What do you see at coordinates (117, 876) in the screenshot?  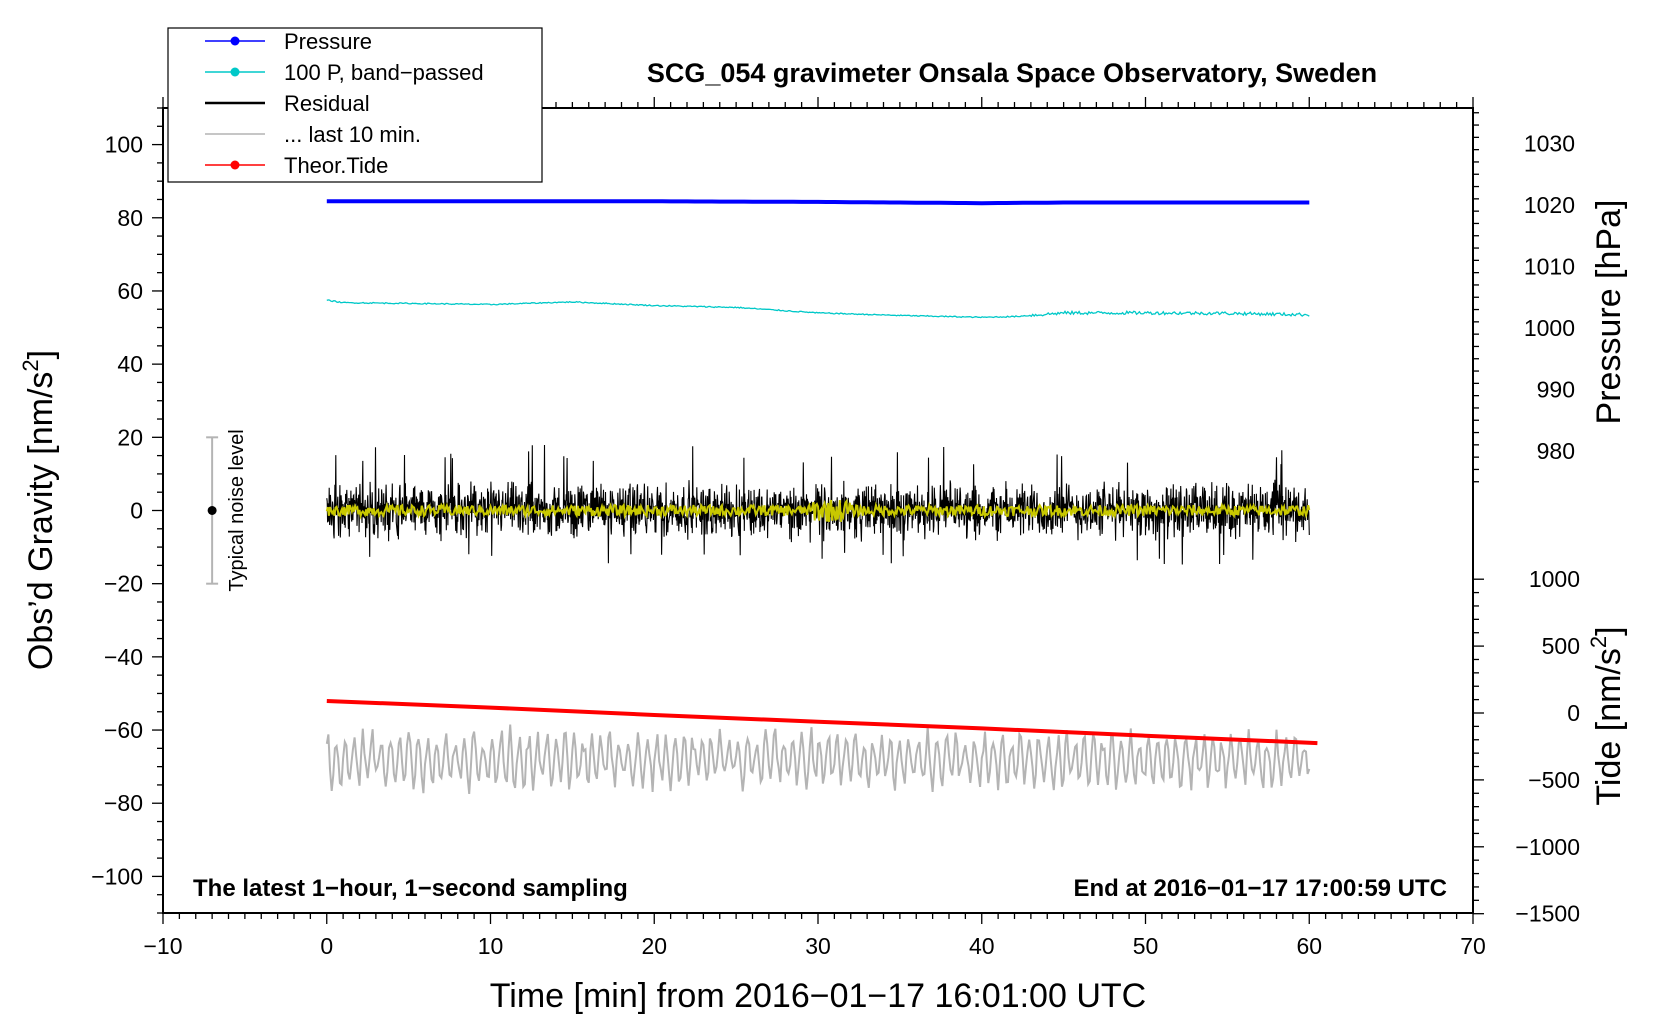 I see `y-tick-label: −100` at bounding box center [117, 876].